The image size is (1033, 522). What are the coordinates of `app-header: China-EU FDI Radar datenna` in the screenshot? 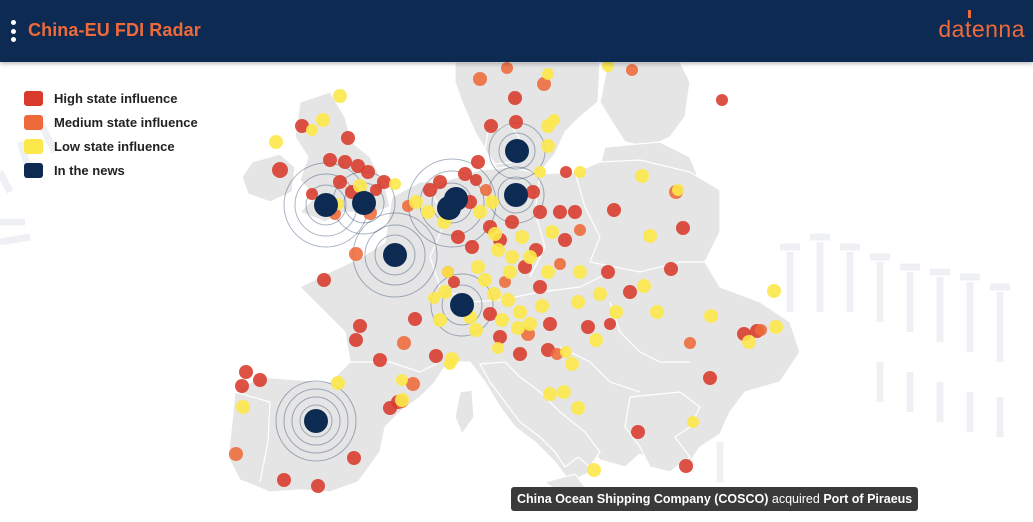 It's located at (516, 31).